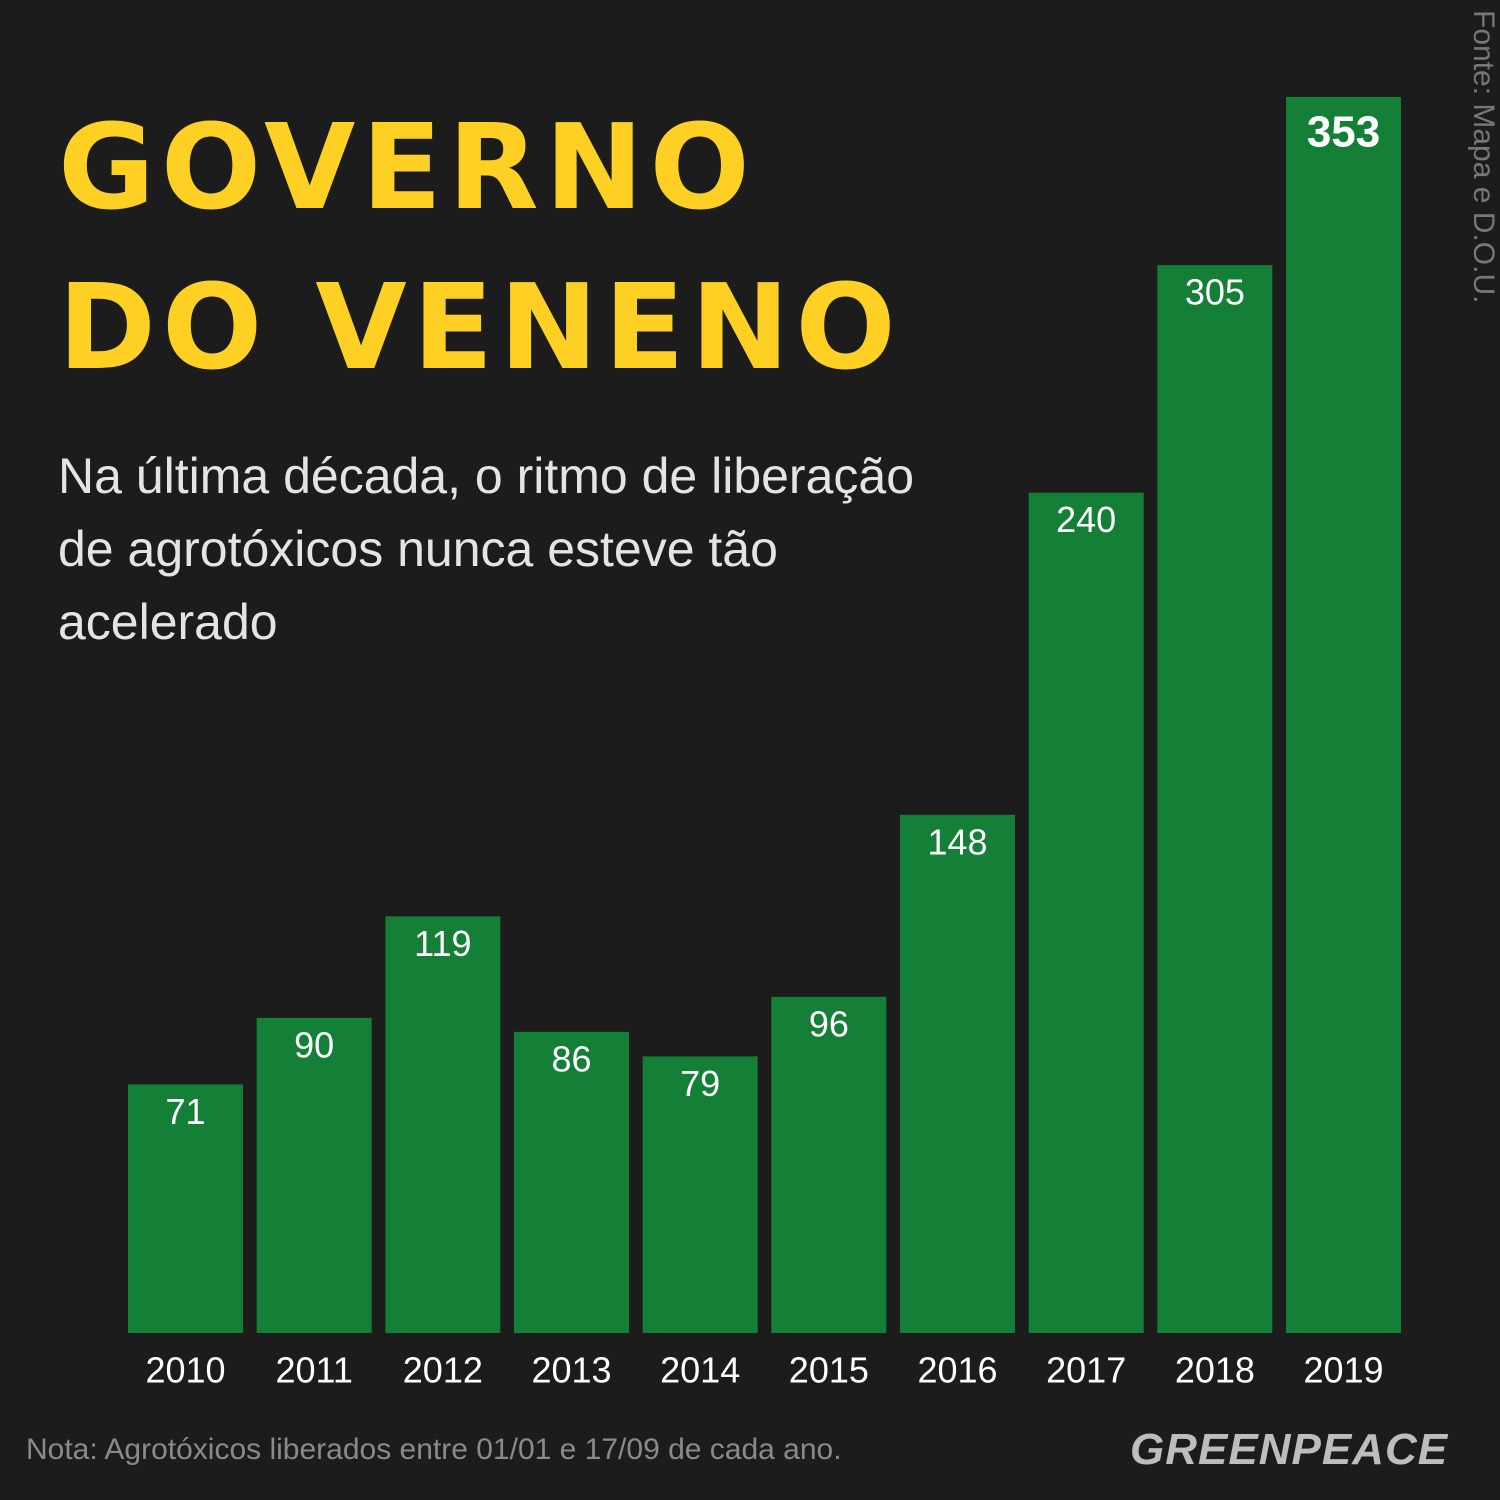  I want to click on value-label: 353, so click(1343, 132).